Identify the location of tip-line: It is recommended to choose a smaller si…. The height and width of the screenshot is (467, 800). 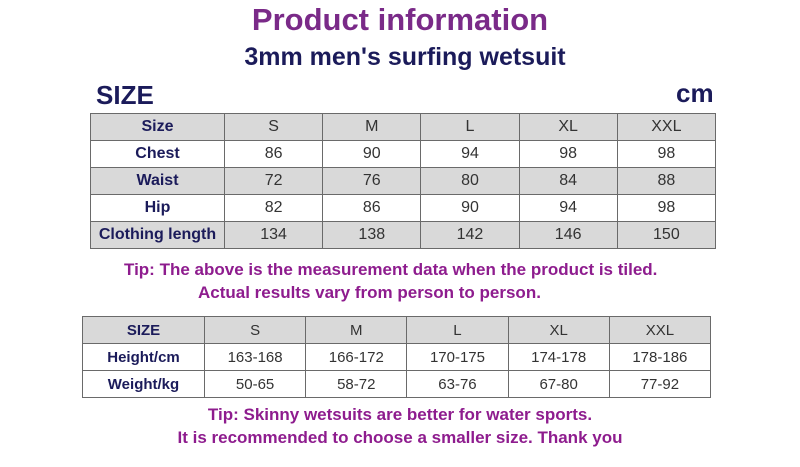
(400, 437).